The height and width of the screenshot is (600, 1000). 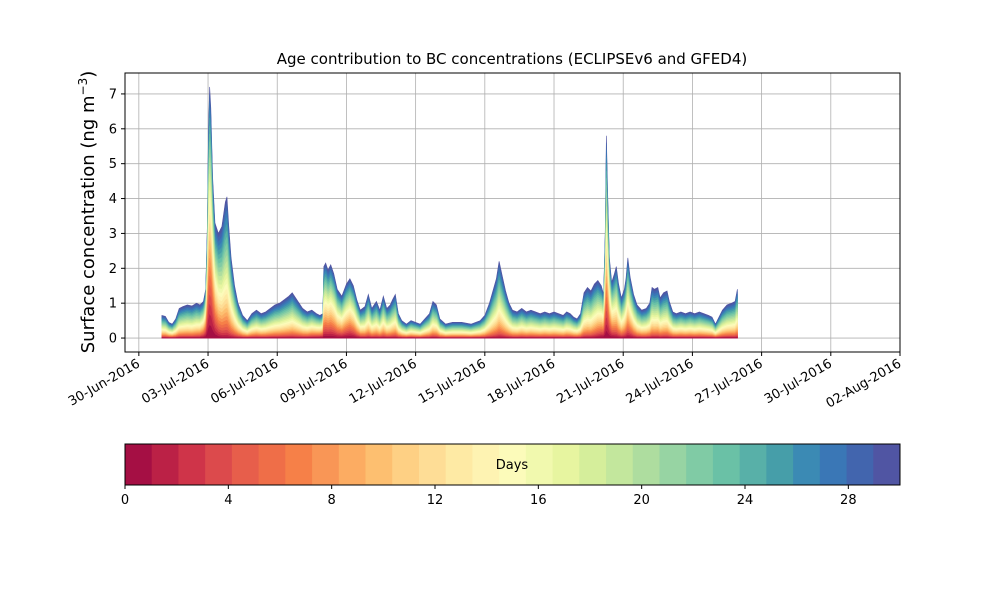 I want to click on x-tick-label: 12-Jul-2016, so click(x=383, y=381).